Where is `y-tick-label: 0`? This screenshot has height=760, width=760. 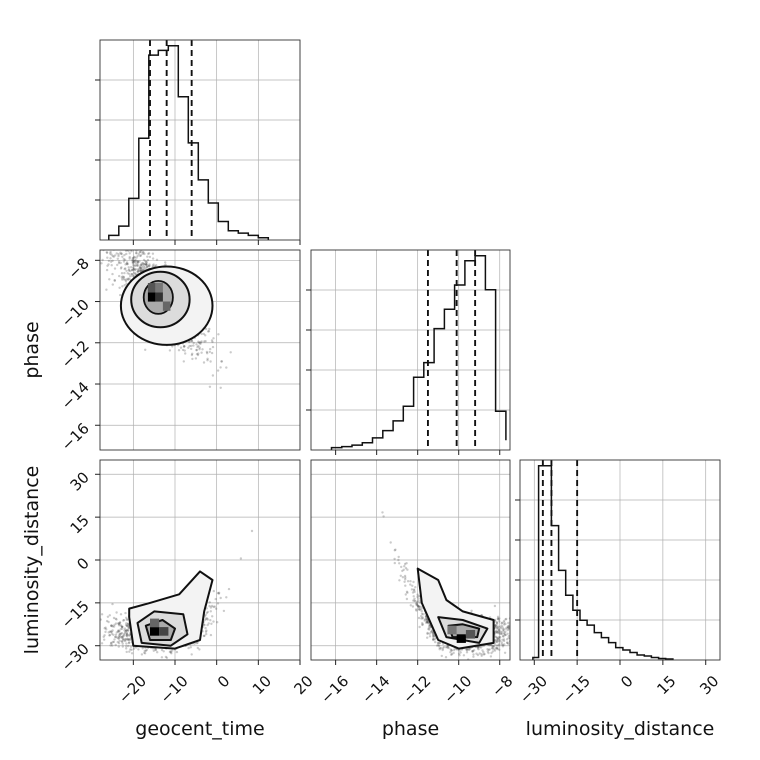
y-tick-label: 0 is located at coordinates (82, 563).